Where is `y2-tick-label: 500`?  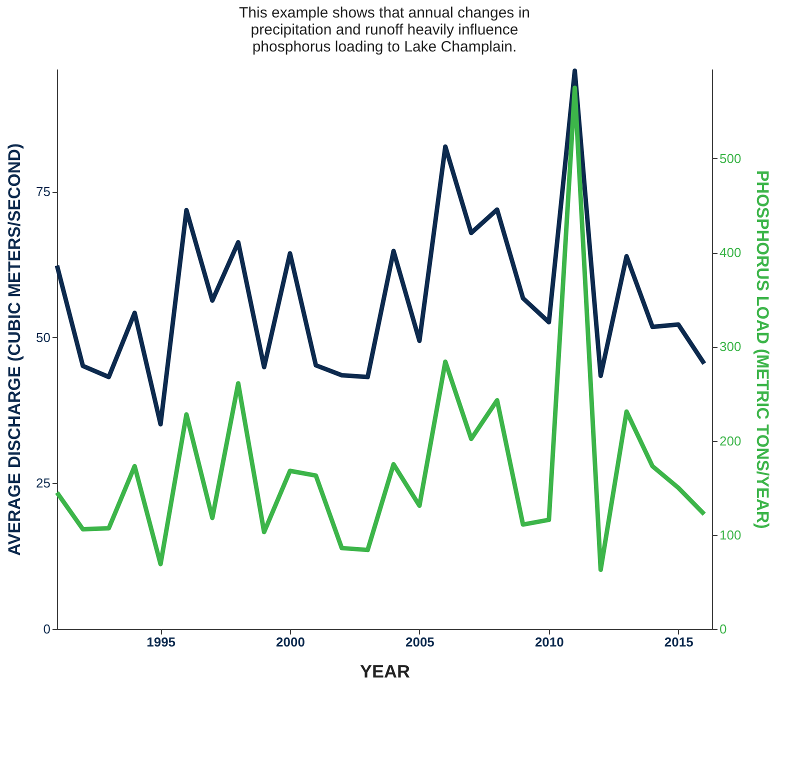 y2-tick-label: 500 is located at coordinates (731, 158).